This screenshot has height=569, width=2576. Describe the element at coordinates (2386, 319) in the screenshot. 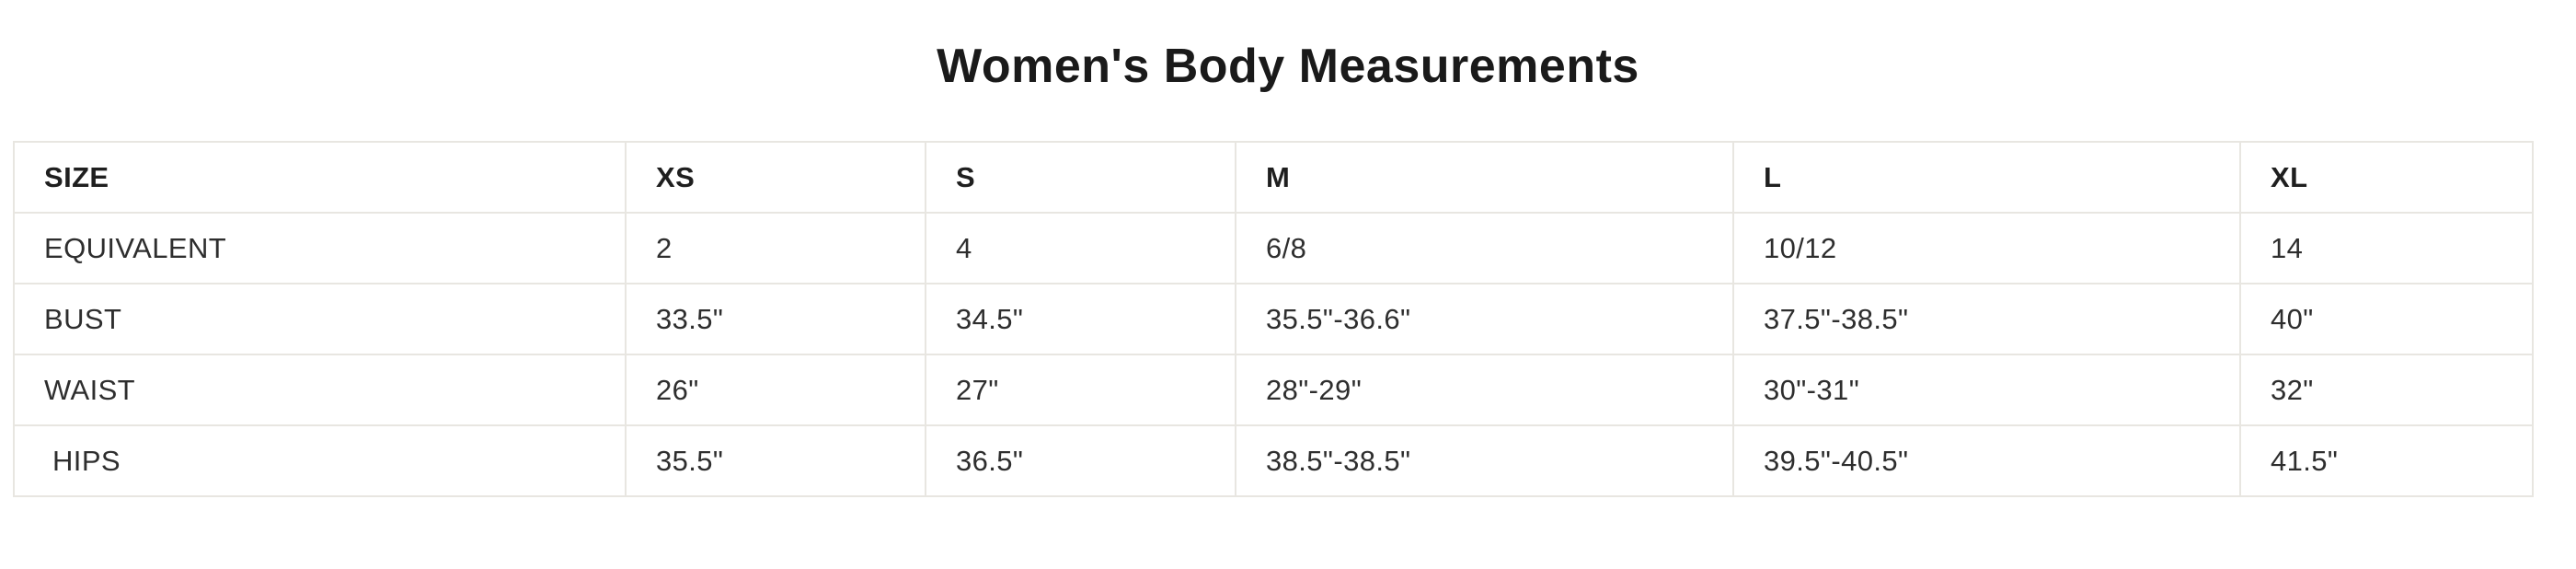

I see `measurement-cell: 40"` at that location.